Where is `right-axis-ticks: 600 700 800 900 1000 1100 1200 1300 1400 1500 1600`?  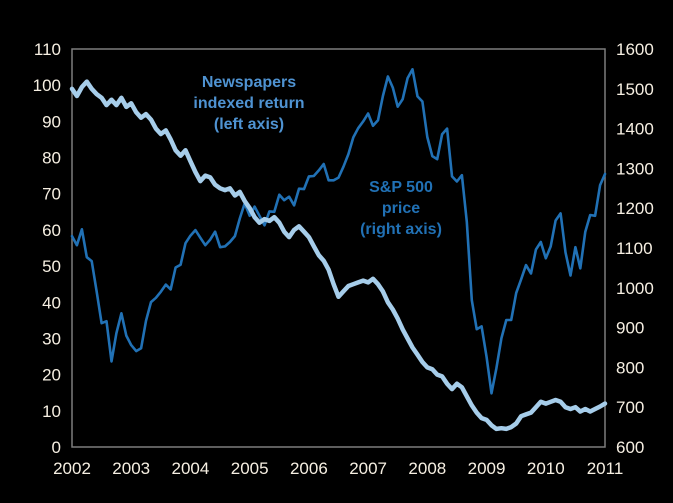 right-axis-ticks: 600 700 800 900 1000 1100 1200 1300 1400 1500 1600 is located at coordinates (635, 248).